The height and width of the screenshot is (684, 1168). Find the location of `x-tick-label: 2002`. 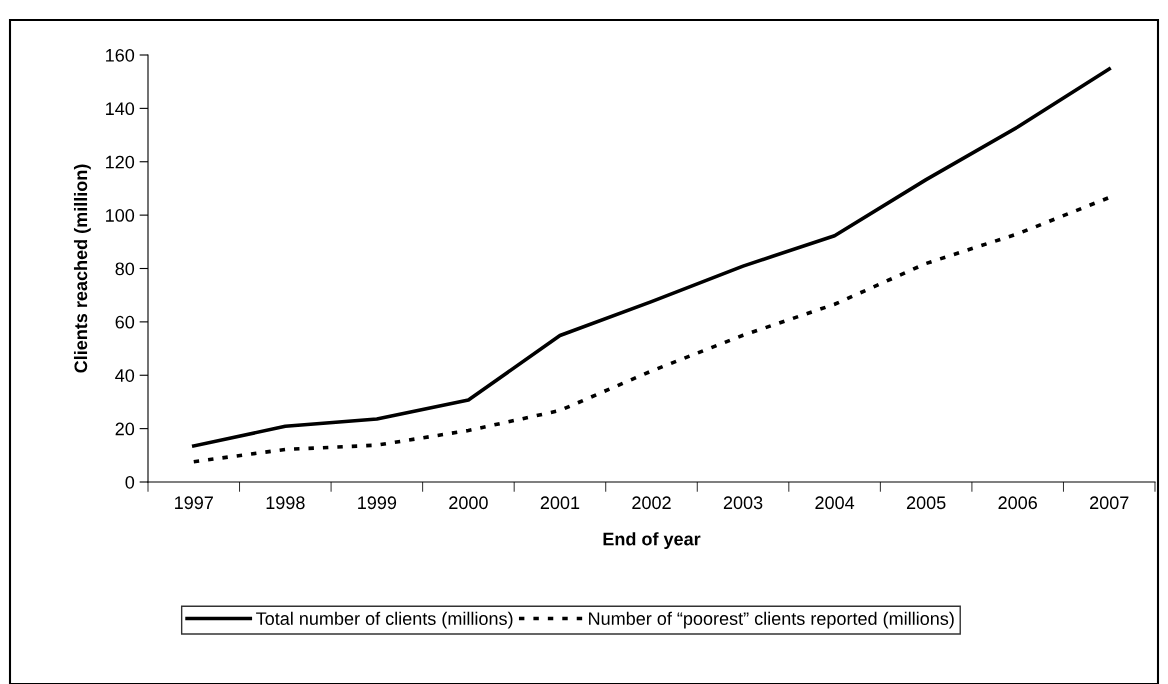

x-tick-label: 2002 is located at coordinates (651, 503).